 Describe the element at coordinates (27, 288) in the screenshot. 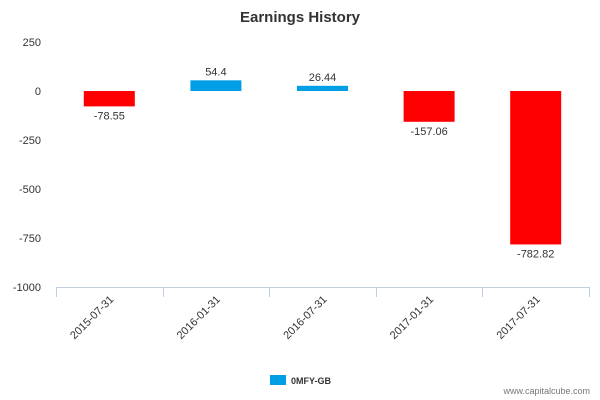

I see `y-tick-label: -1000` at that location.